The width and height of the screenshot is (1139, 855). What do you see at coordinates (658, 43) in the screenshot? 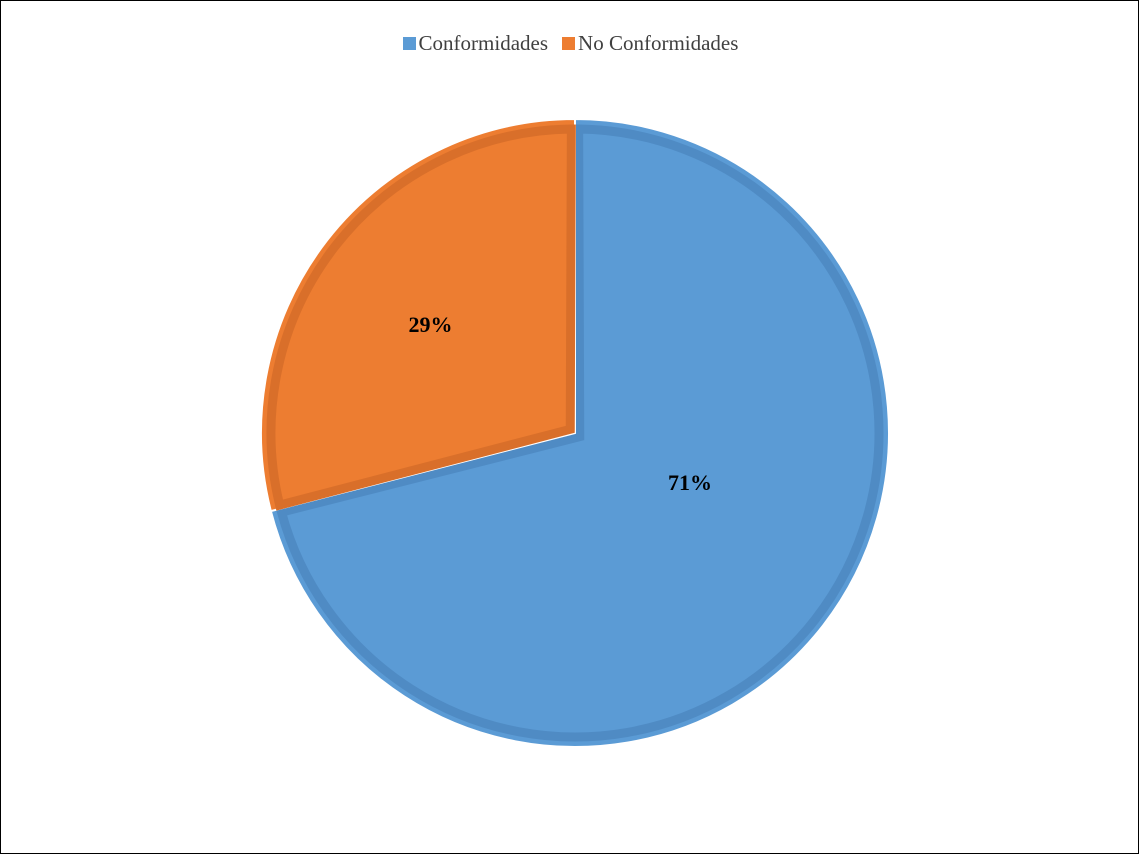
I see `legend-label-no-conformidades: No Conformidades` at bounding box center [658, 43].